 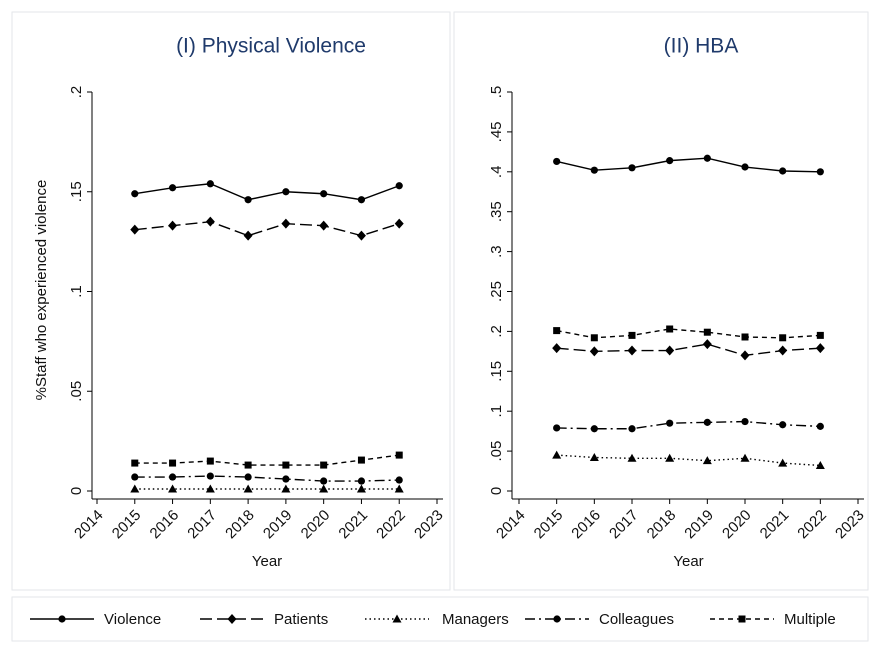 I want to click on y-tick-label: .4, so click(x=496, y=172).